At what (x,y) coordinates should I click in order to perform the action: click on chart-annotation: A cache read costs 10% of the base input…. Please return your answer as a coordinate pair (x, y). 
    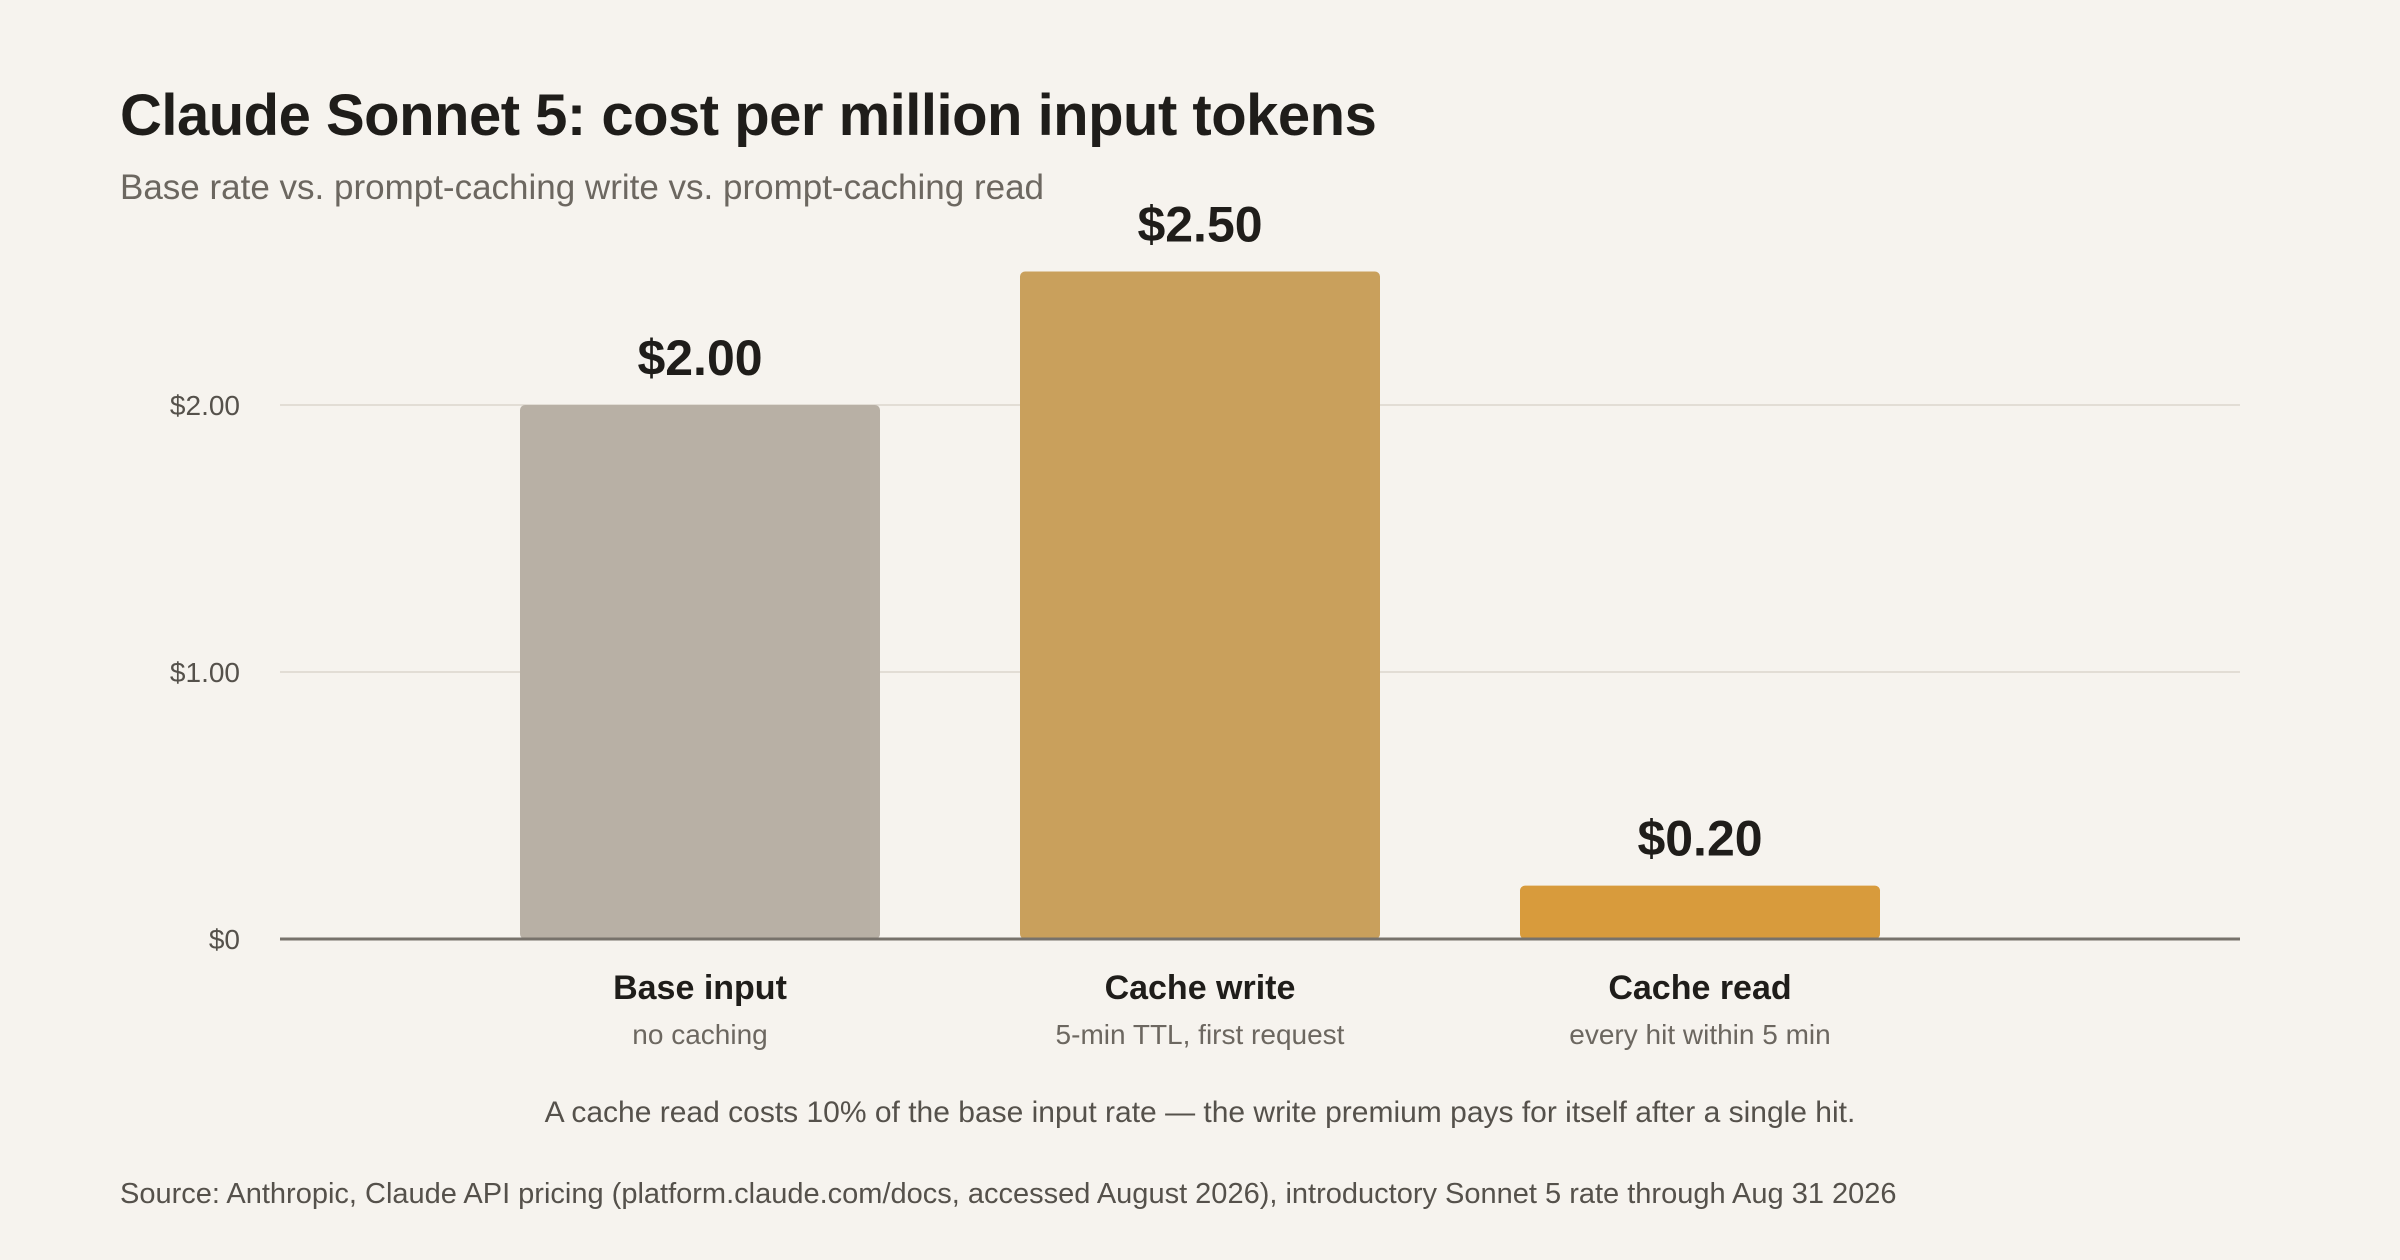
    Looking at the image, I should click on (1200, 1112).